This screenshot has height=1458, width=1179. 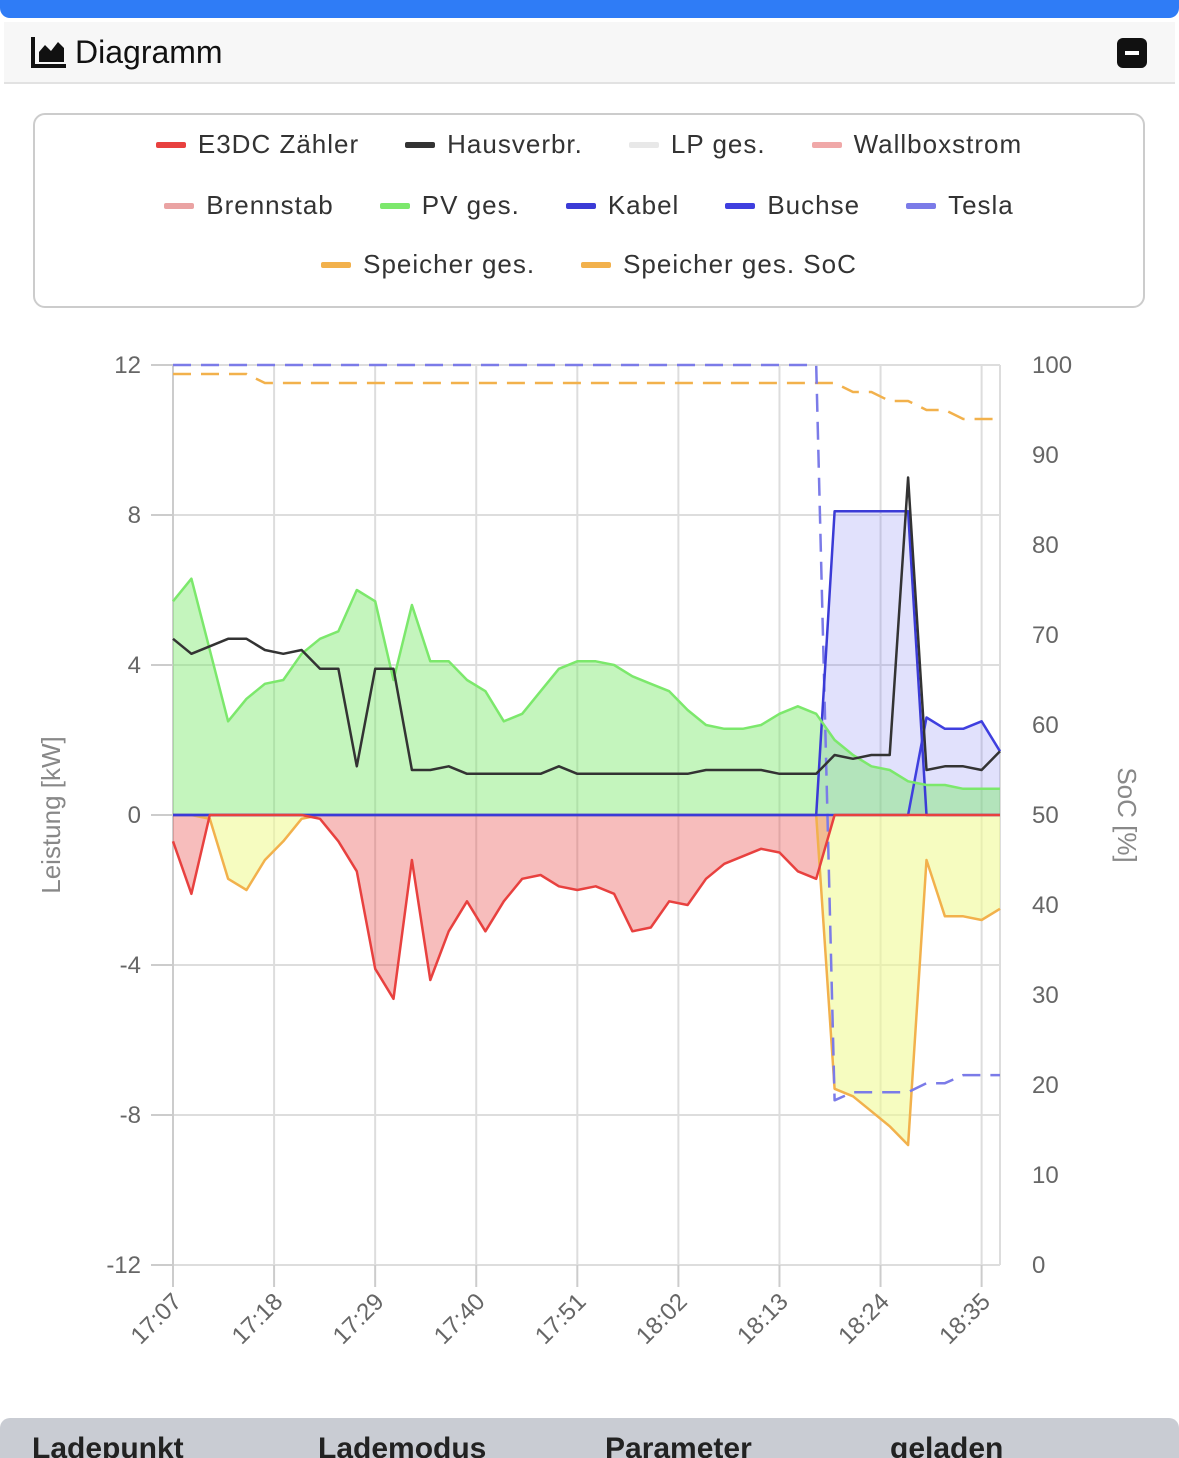 I want to click on legend-label: PV ges., so click(x=470, y=205).